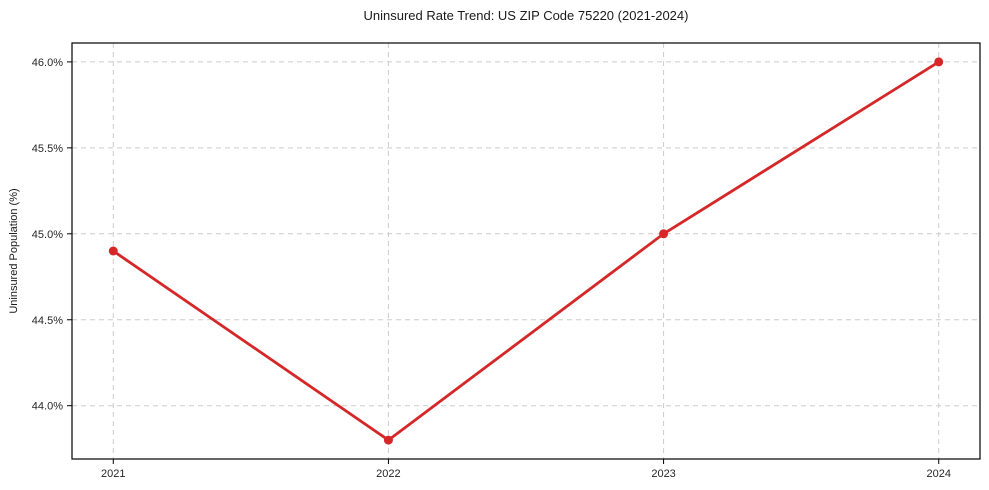 This screenshot has height=490, width=989. Describe the element at coordinates (663, 474) in the screenshot. I see `x-tick-label: 2023` at that location.